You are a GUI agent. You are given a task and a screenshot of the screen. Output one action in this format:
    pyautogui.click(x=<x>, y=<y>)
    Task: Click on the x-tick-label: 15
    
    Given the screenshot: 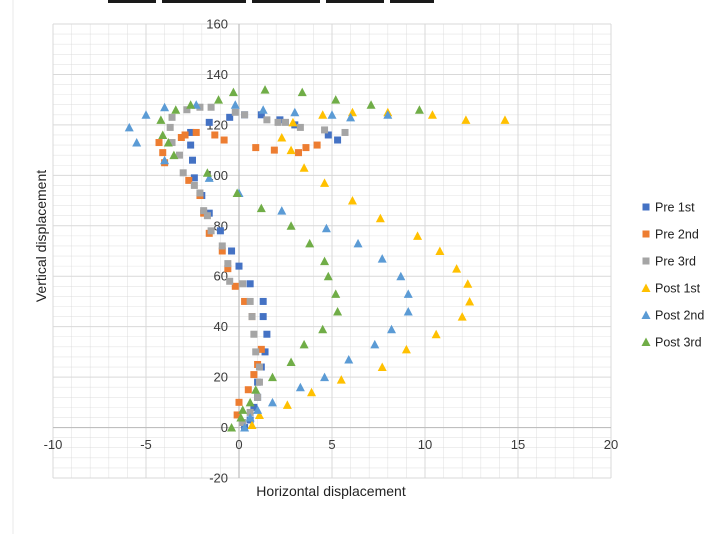 What is the action you would take?
    pyautogui.click(x=518, y=444)
    